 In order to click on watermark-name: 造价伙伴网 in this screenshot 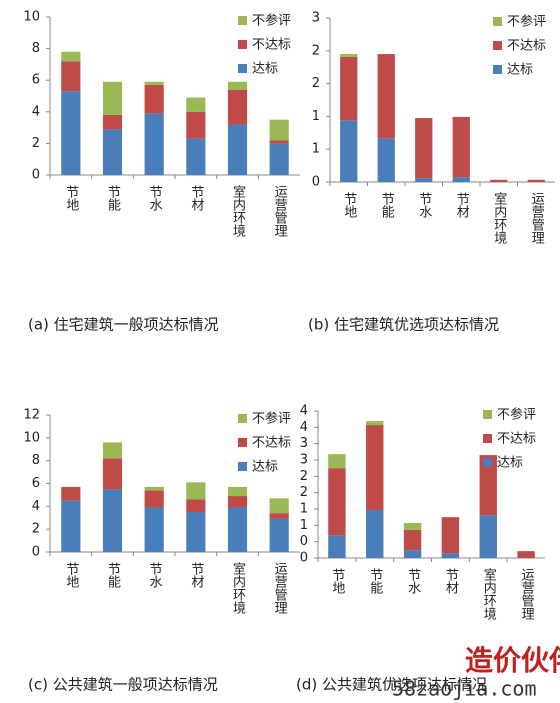, I will do `click(512, 660)`.